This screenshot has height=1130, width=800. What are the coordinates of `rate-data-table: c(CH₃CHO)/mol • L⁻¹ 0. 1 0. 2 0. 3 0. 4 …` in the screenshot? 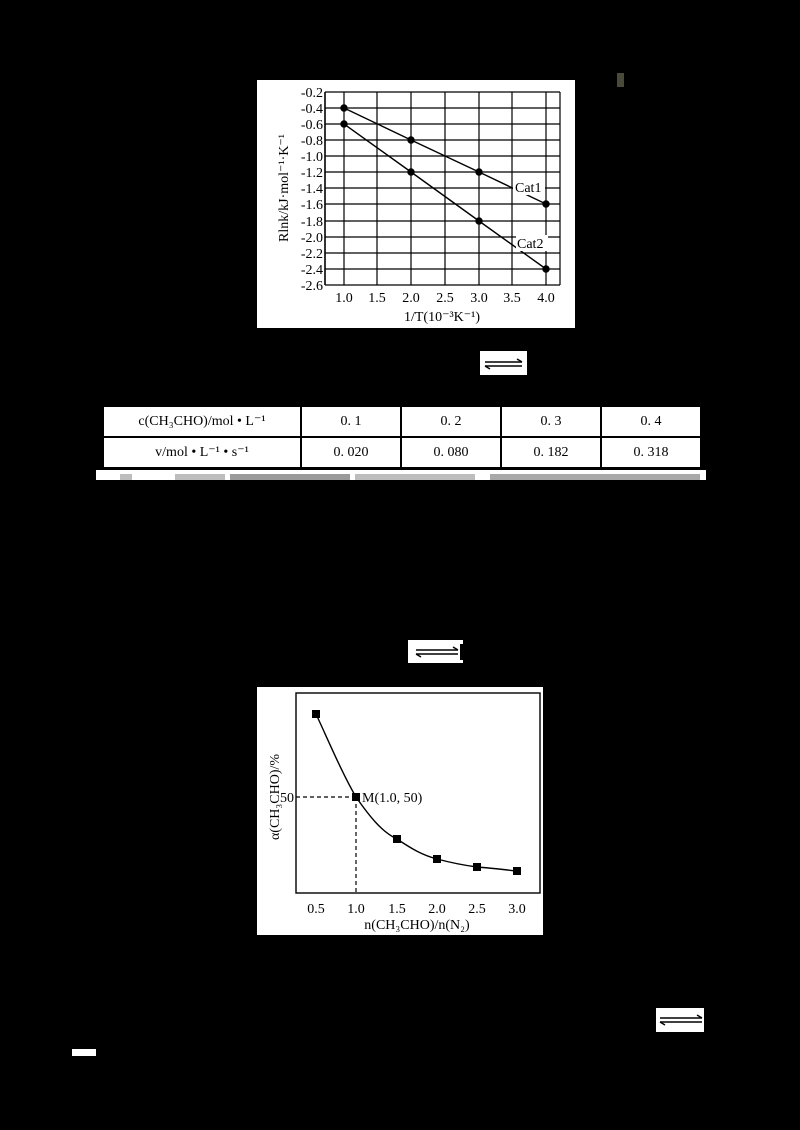 It's located at (402, 437).